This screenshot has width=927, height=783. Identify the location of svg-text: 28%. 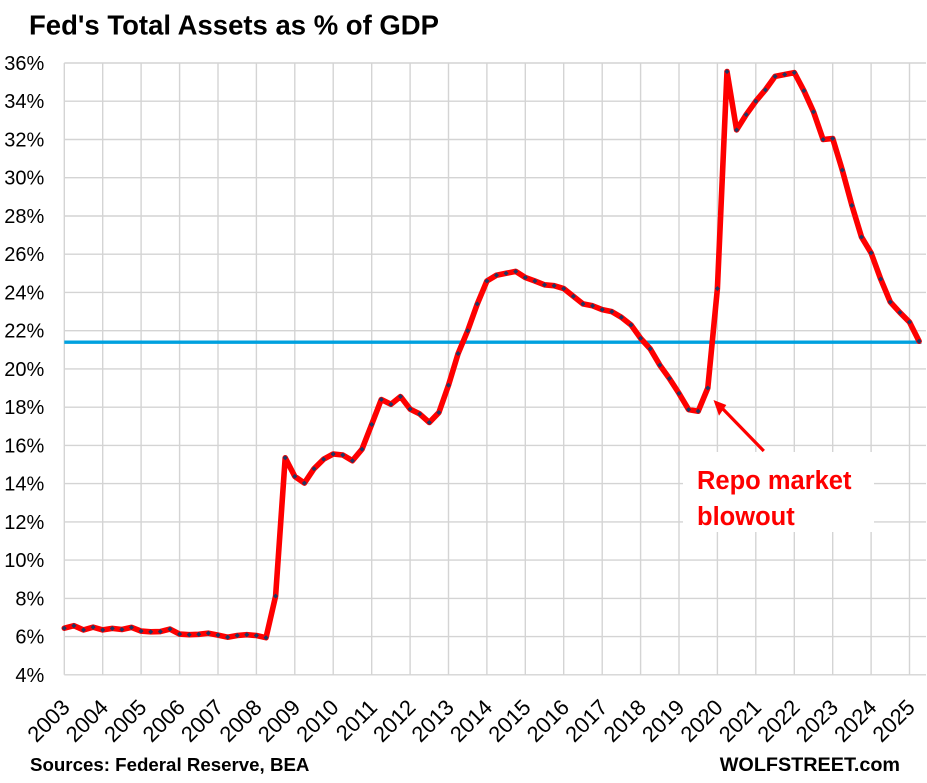
(24, 217).